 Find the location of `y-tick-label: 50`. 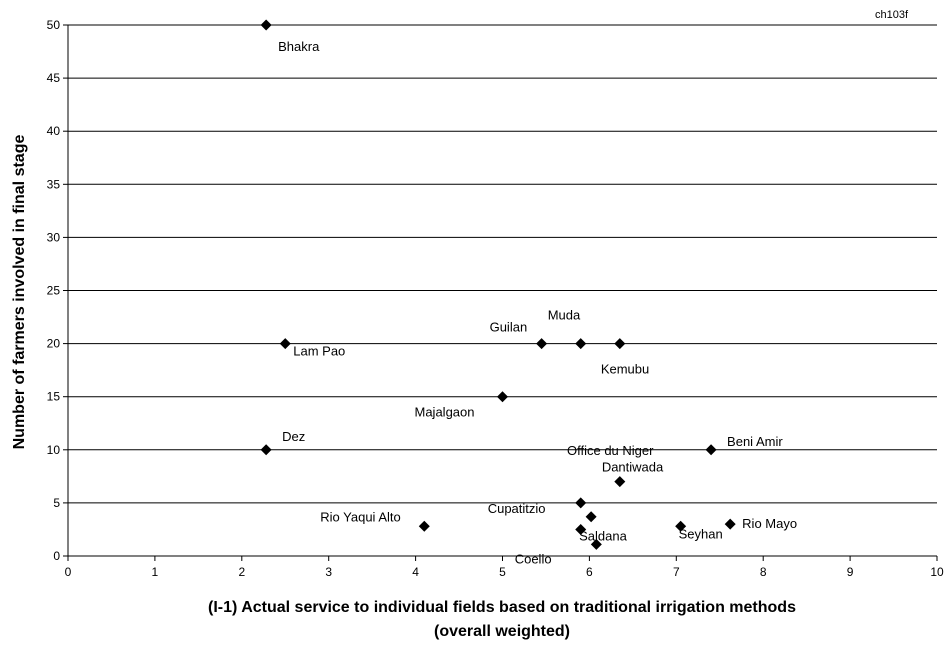

y-tick-label: 50 is located at coordinates (54, 25).